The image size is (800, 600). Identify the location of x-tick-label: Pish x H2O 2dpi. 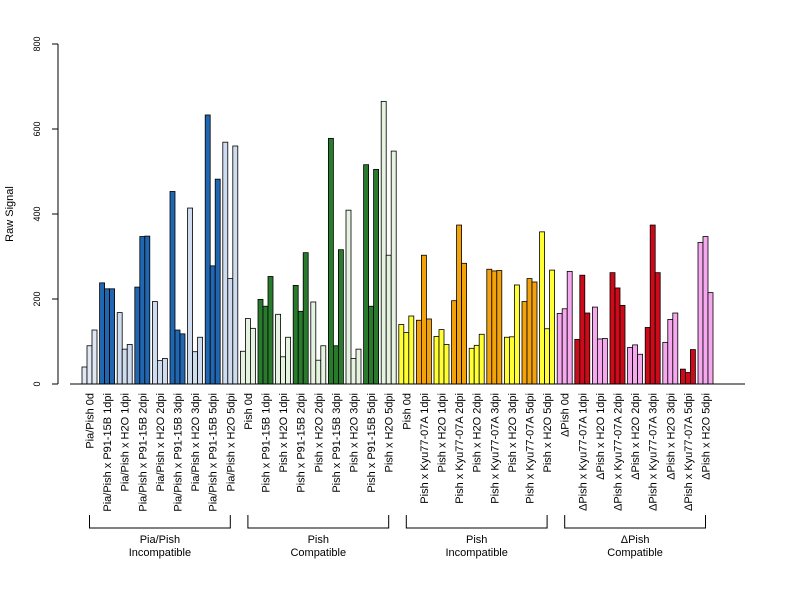
(319, 432).